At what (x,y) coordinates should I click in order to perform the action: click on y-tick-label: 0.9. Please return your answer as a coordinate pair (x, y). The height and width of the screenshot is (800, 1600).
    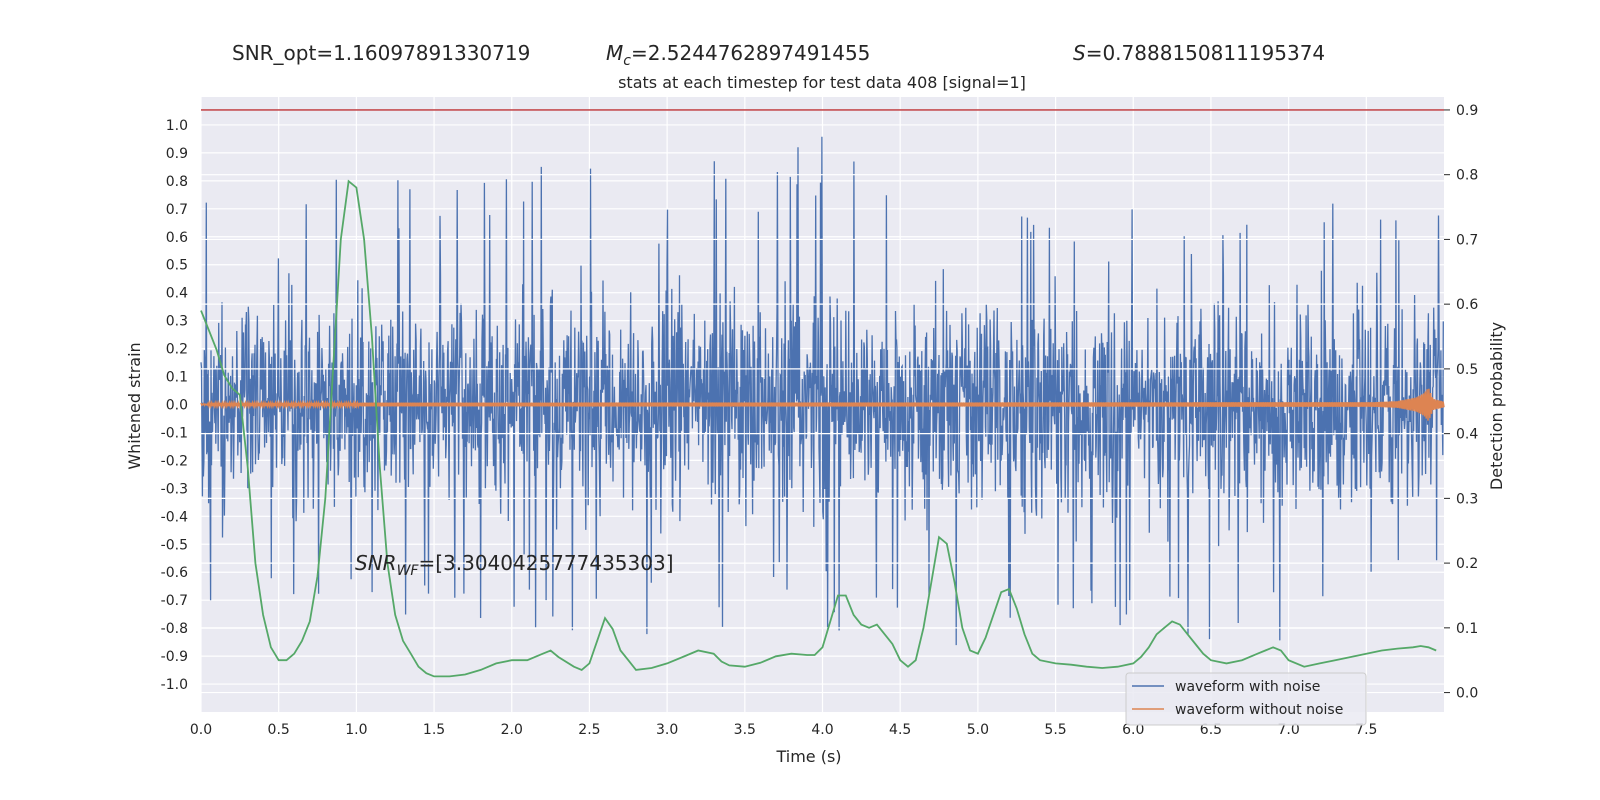
    Looking at the image, I should click on (177, 154).